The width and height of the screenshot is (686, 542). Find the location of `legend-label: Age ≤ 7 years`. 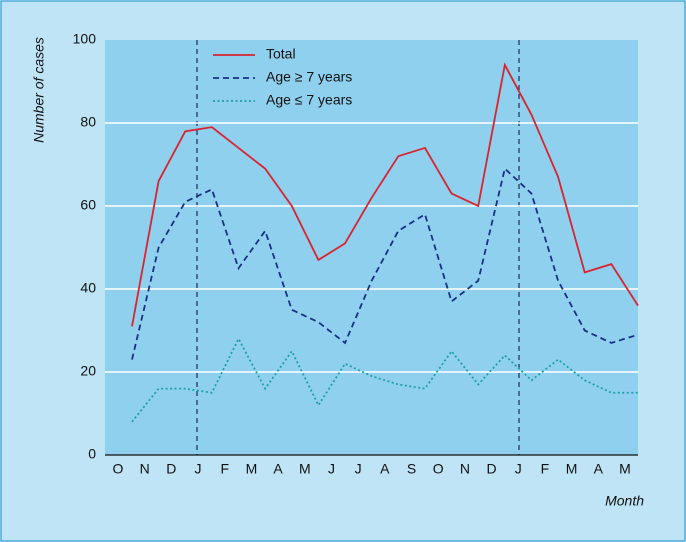

legend-label: Age ≤ 7 years is located at coordinates (309, 100).